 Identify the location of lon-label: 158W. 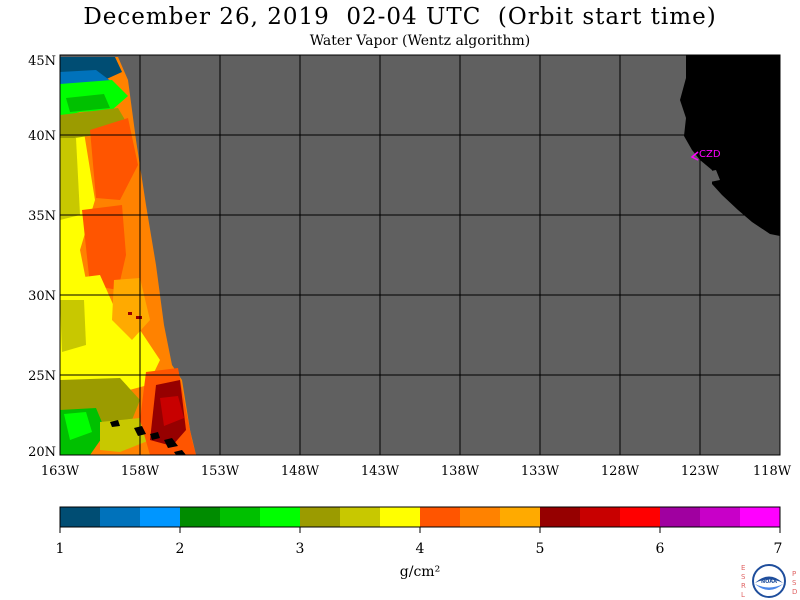
(140, 471).